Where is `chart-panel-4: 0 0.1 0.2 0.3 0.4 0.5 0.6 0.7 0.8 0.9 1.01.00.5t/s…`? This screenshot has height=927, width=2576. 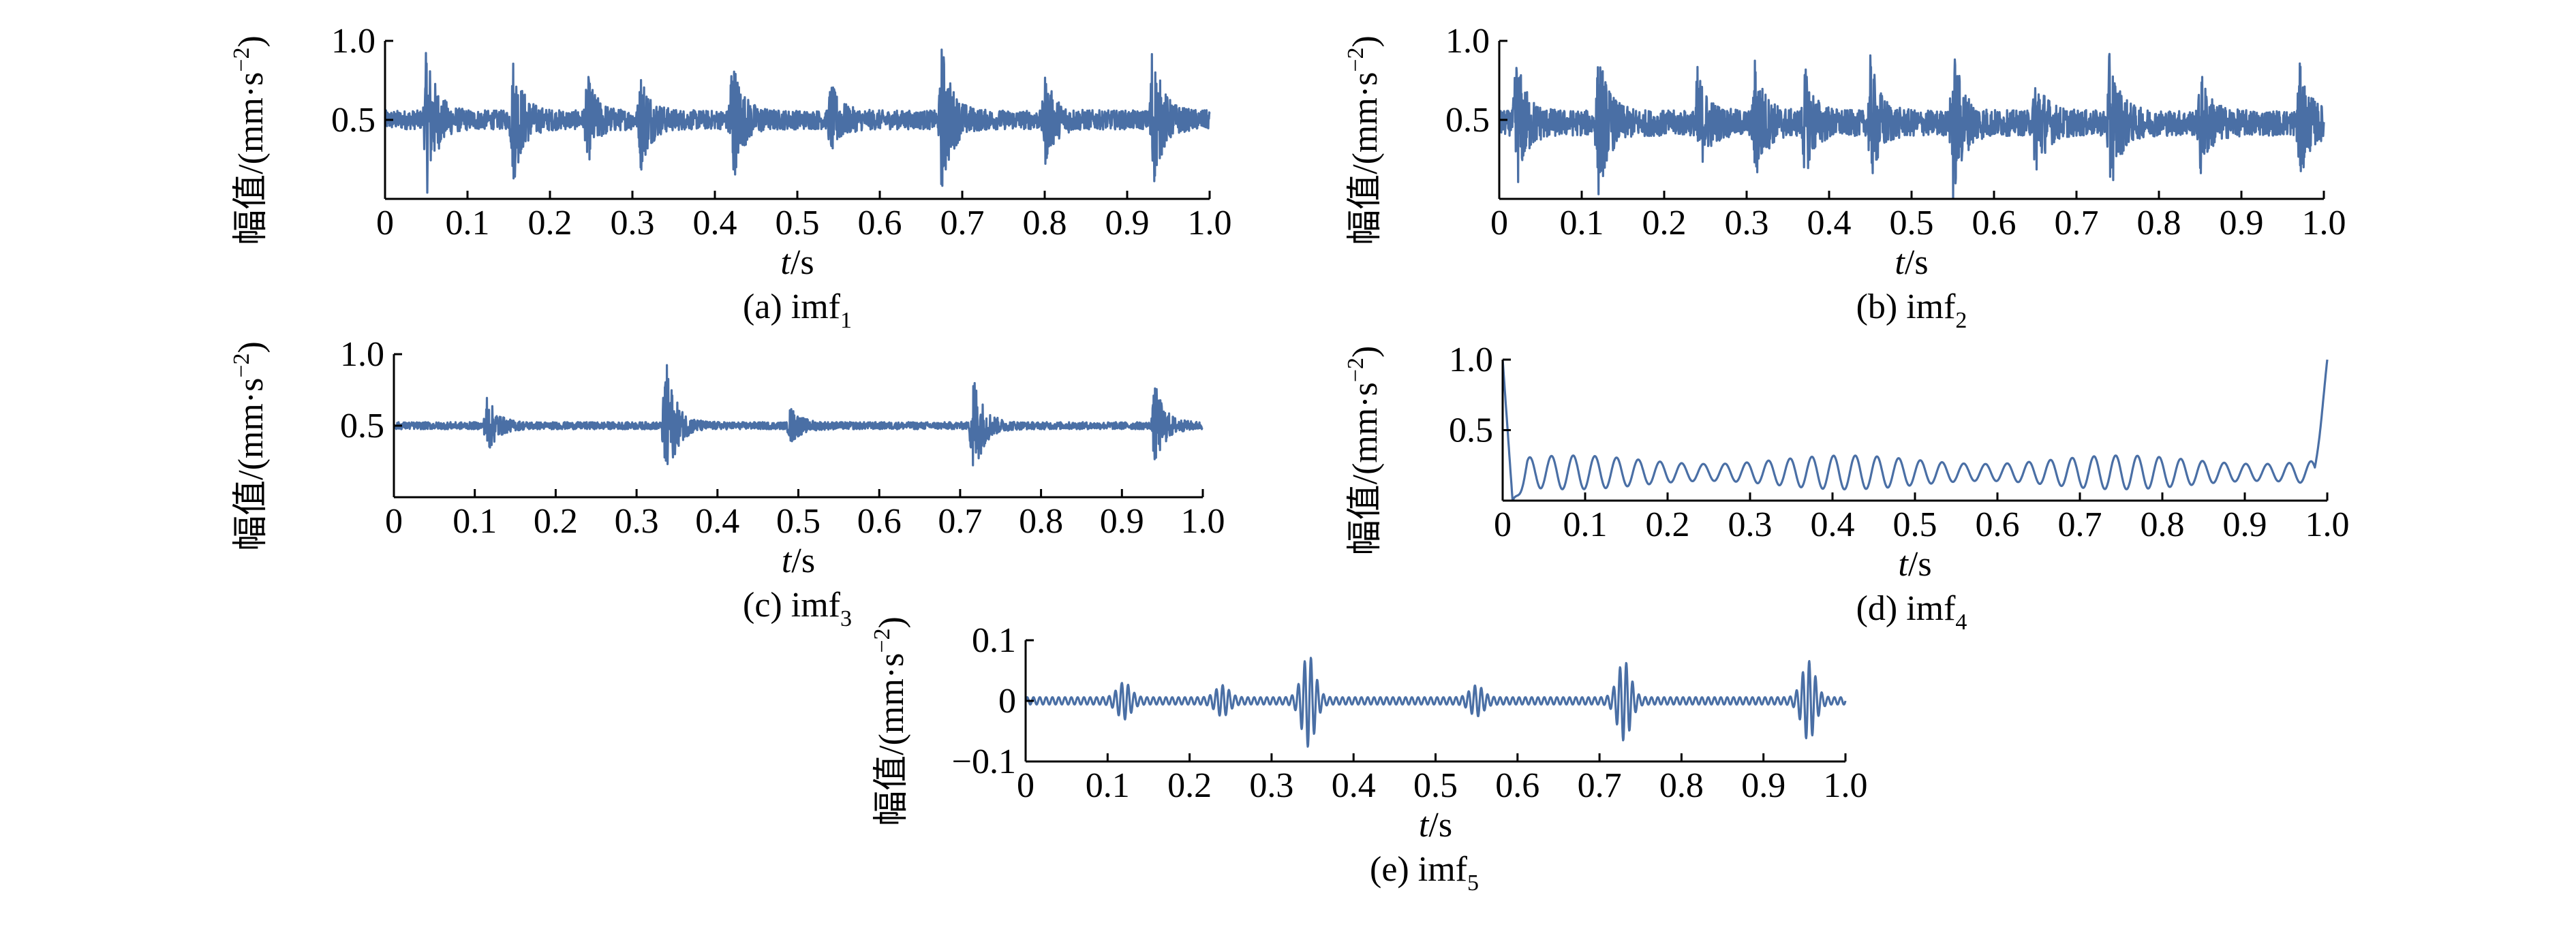
chart-panel-4: 0 0.1 0.2 0.3 0.4 0.5 0.6 0.7 0.8 0.9 1.01.00.5t/s… is located at coordinates (1846, 488).